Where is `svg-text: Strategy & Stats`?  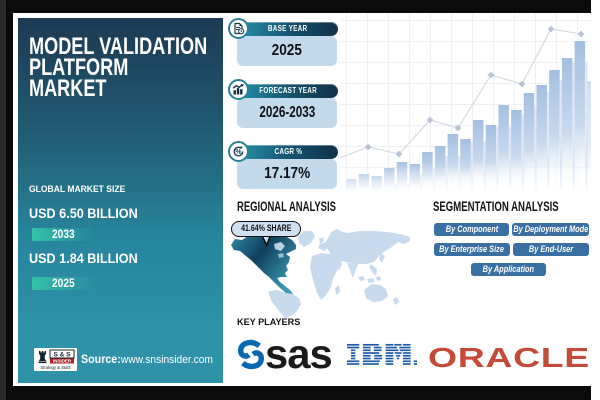
svg-text: Strategy & Stats is located at coordinates (55, 367).